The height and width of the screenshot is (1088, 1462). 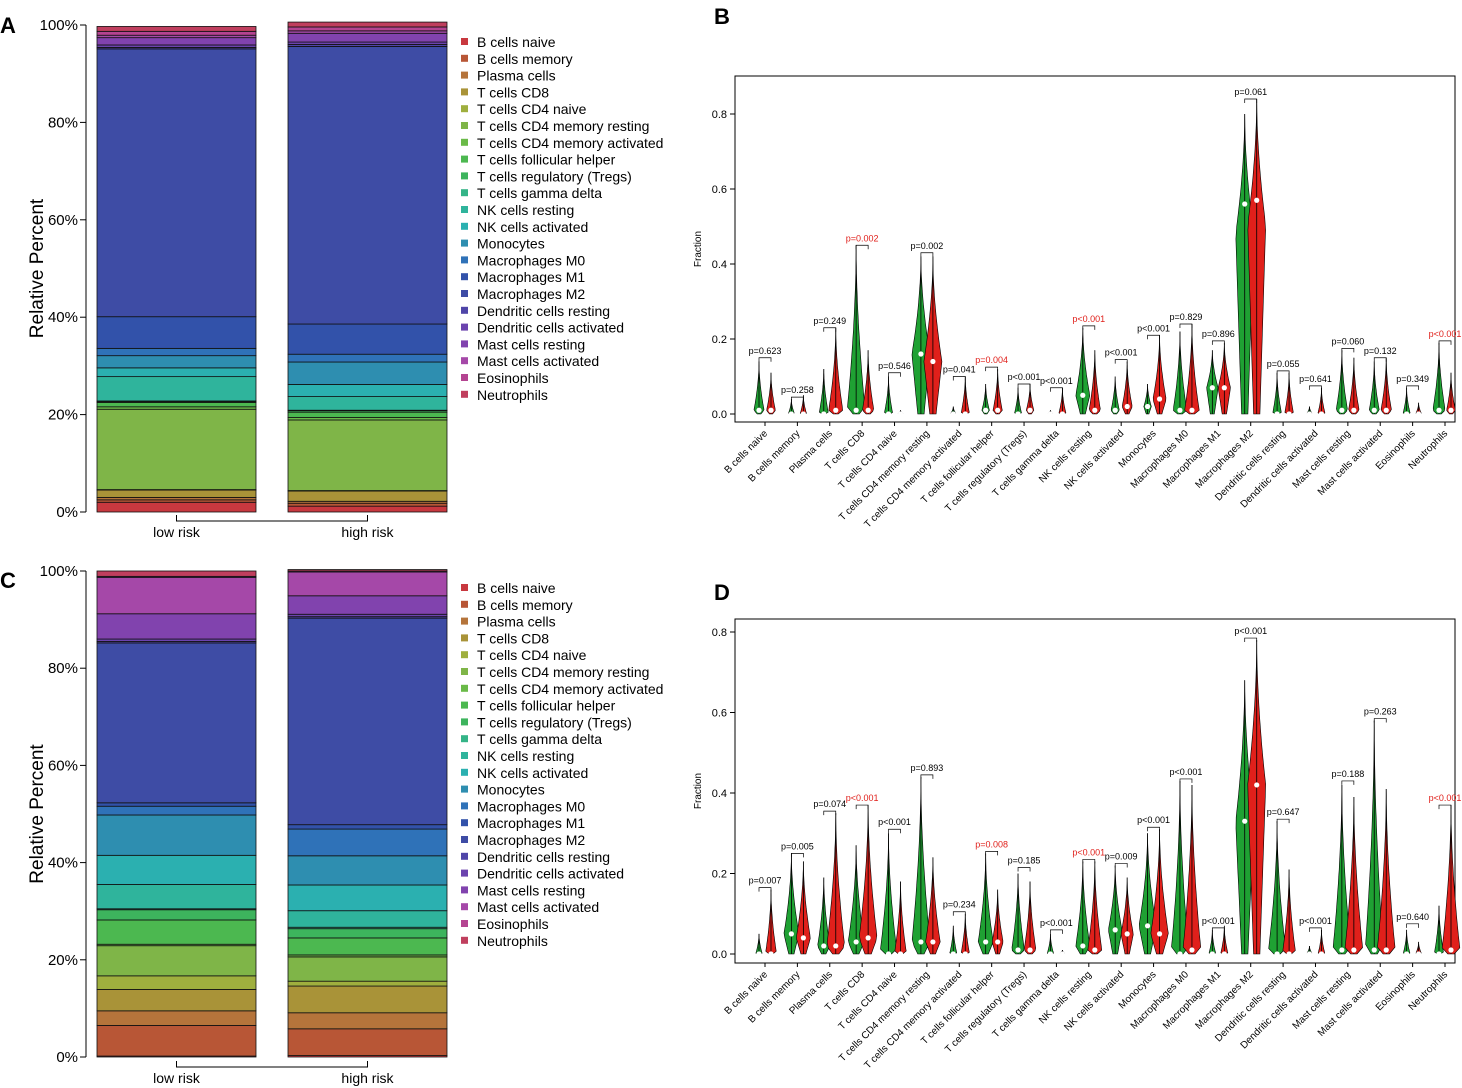 I want to click on pvalue-label: p=0.349, so click(x=1412, y=379).